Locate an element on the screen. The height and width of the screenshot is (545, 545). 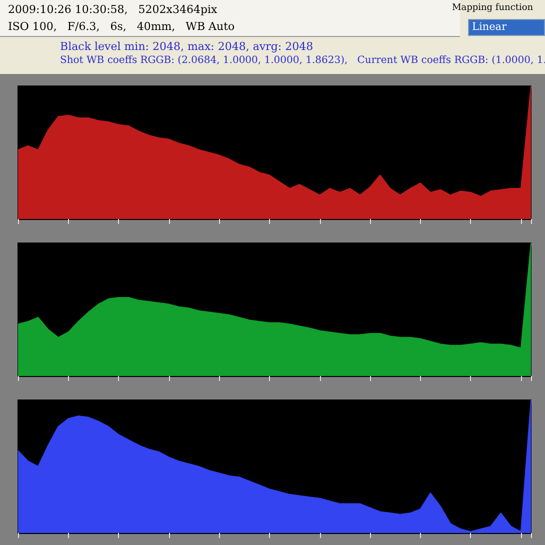
text: ISO 100, F/6.3, 6s, 40mm, WB Auto is located at coordinates (121, 26).